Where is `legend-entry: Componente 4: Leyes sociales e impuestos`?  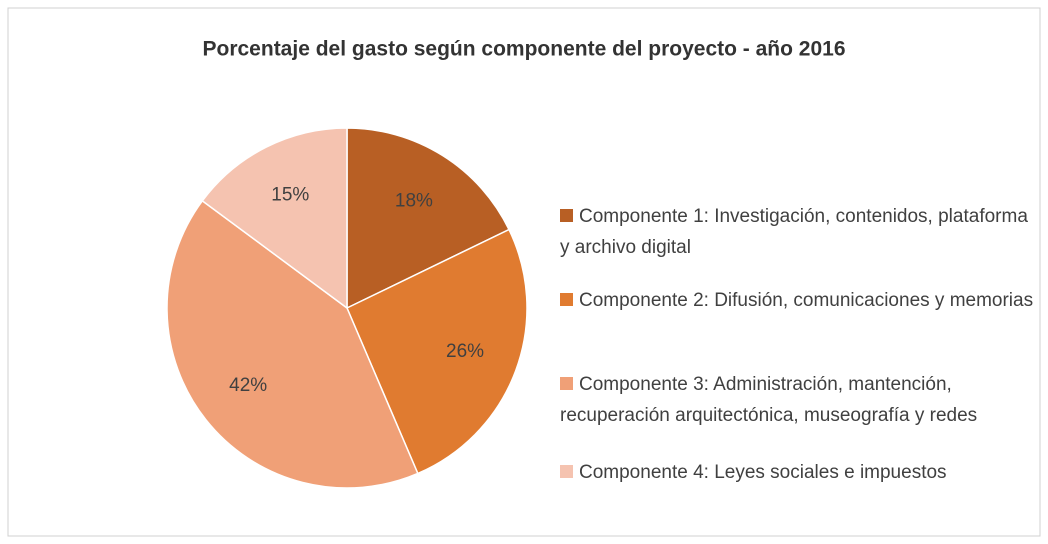
legend-entry: Componente 4: Leyes sociales e impuestos is located at coordinates (797, 472).